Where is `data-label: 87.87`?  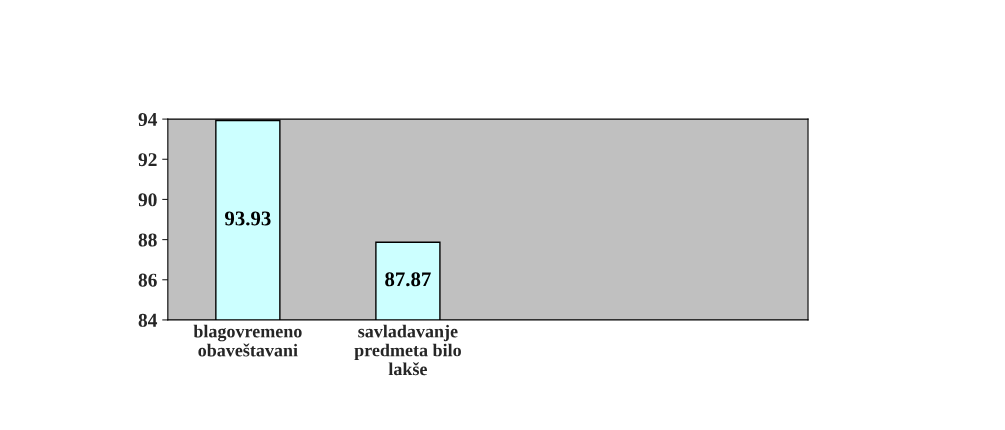
data-label: 87.87 is located at coordinates (408, 279).